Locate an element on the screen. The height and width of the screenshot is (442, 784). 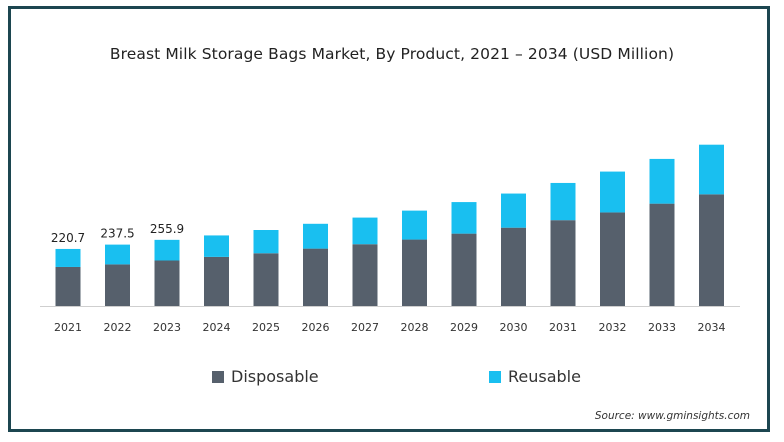
x-tick-label-2034: 2034 is located at coordinates (712, 327).